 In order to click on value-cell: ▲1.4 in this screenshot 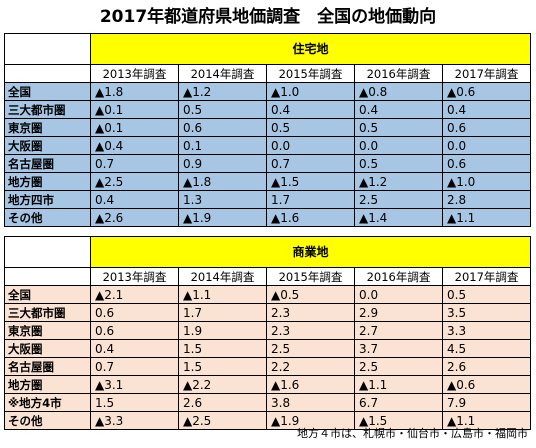, I will do `click(398, 217)`.